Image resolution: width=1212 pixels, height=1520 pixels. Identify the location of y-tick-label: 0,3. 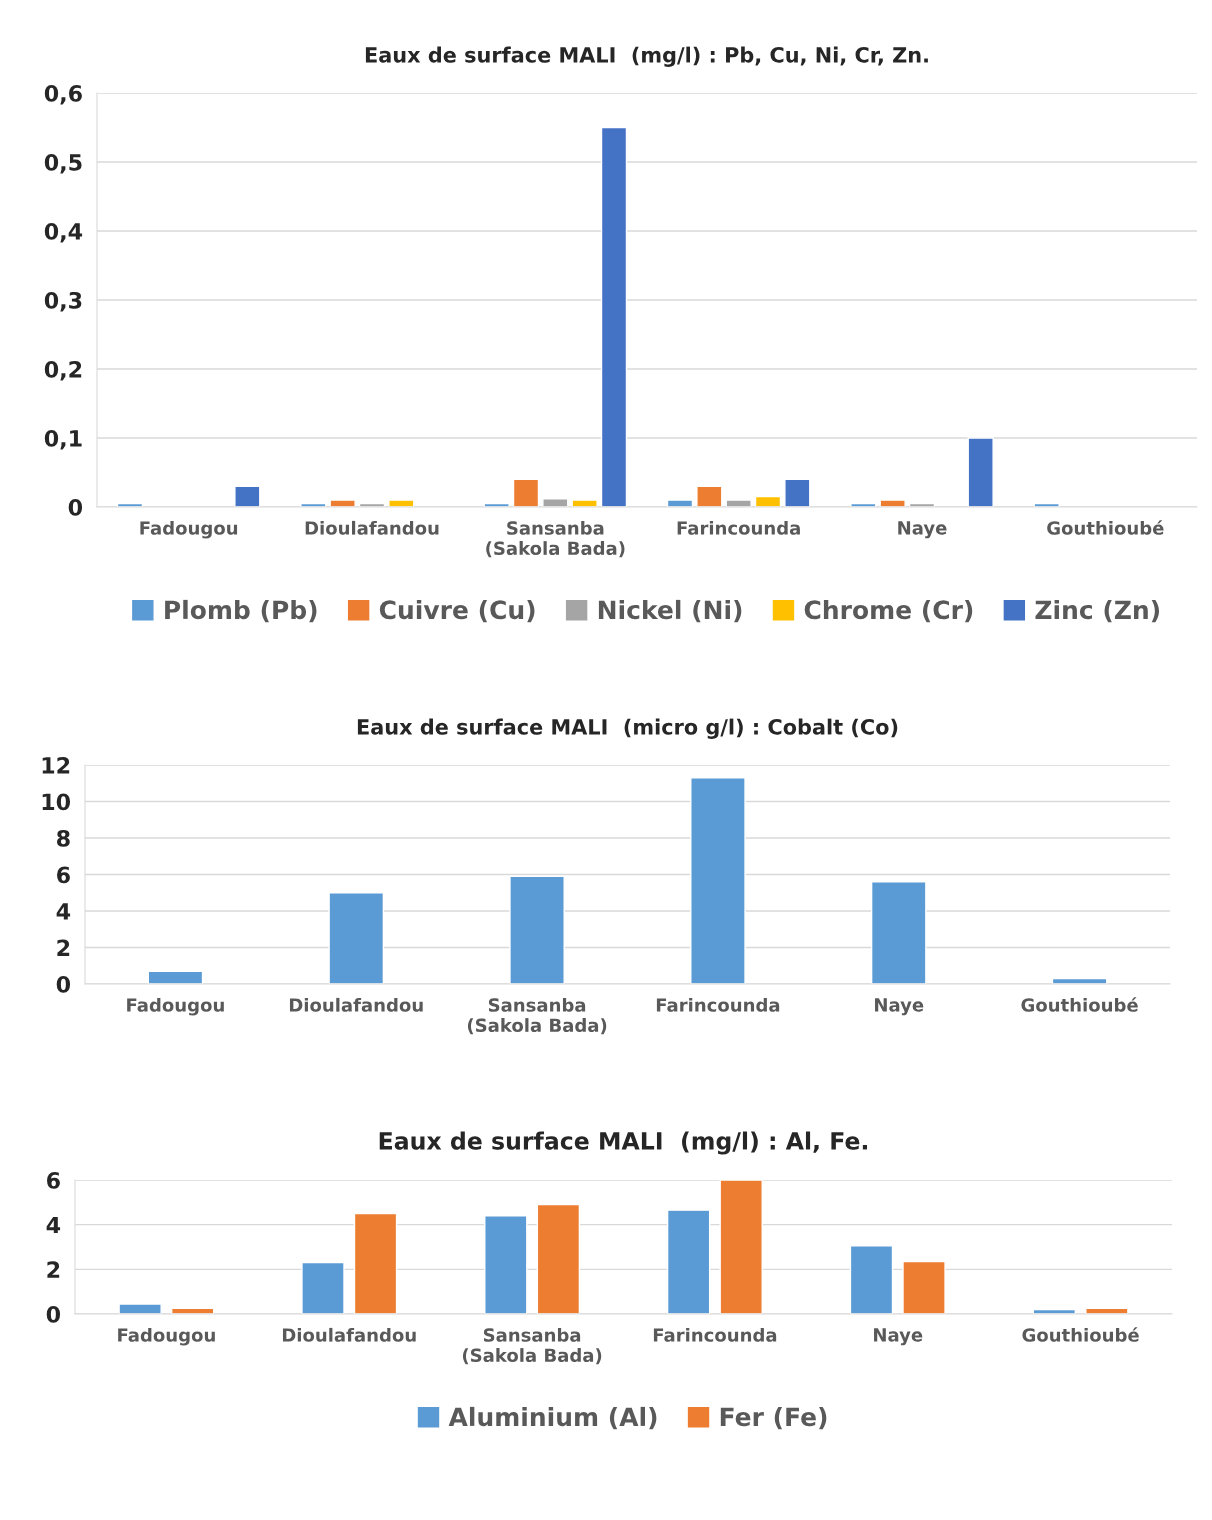
(63, 301).